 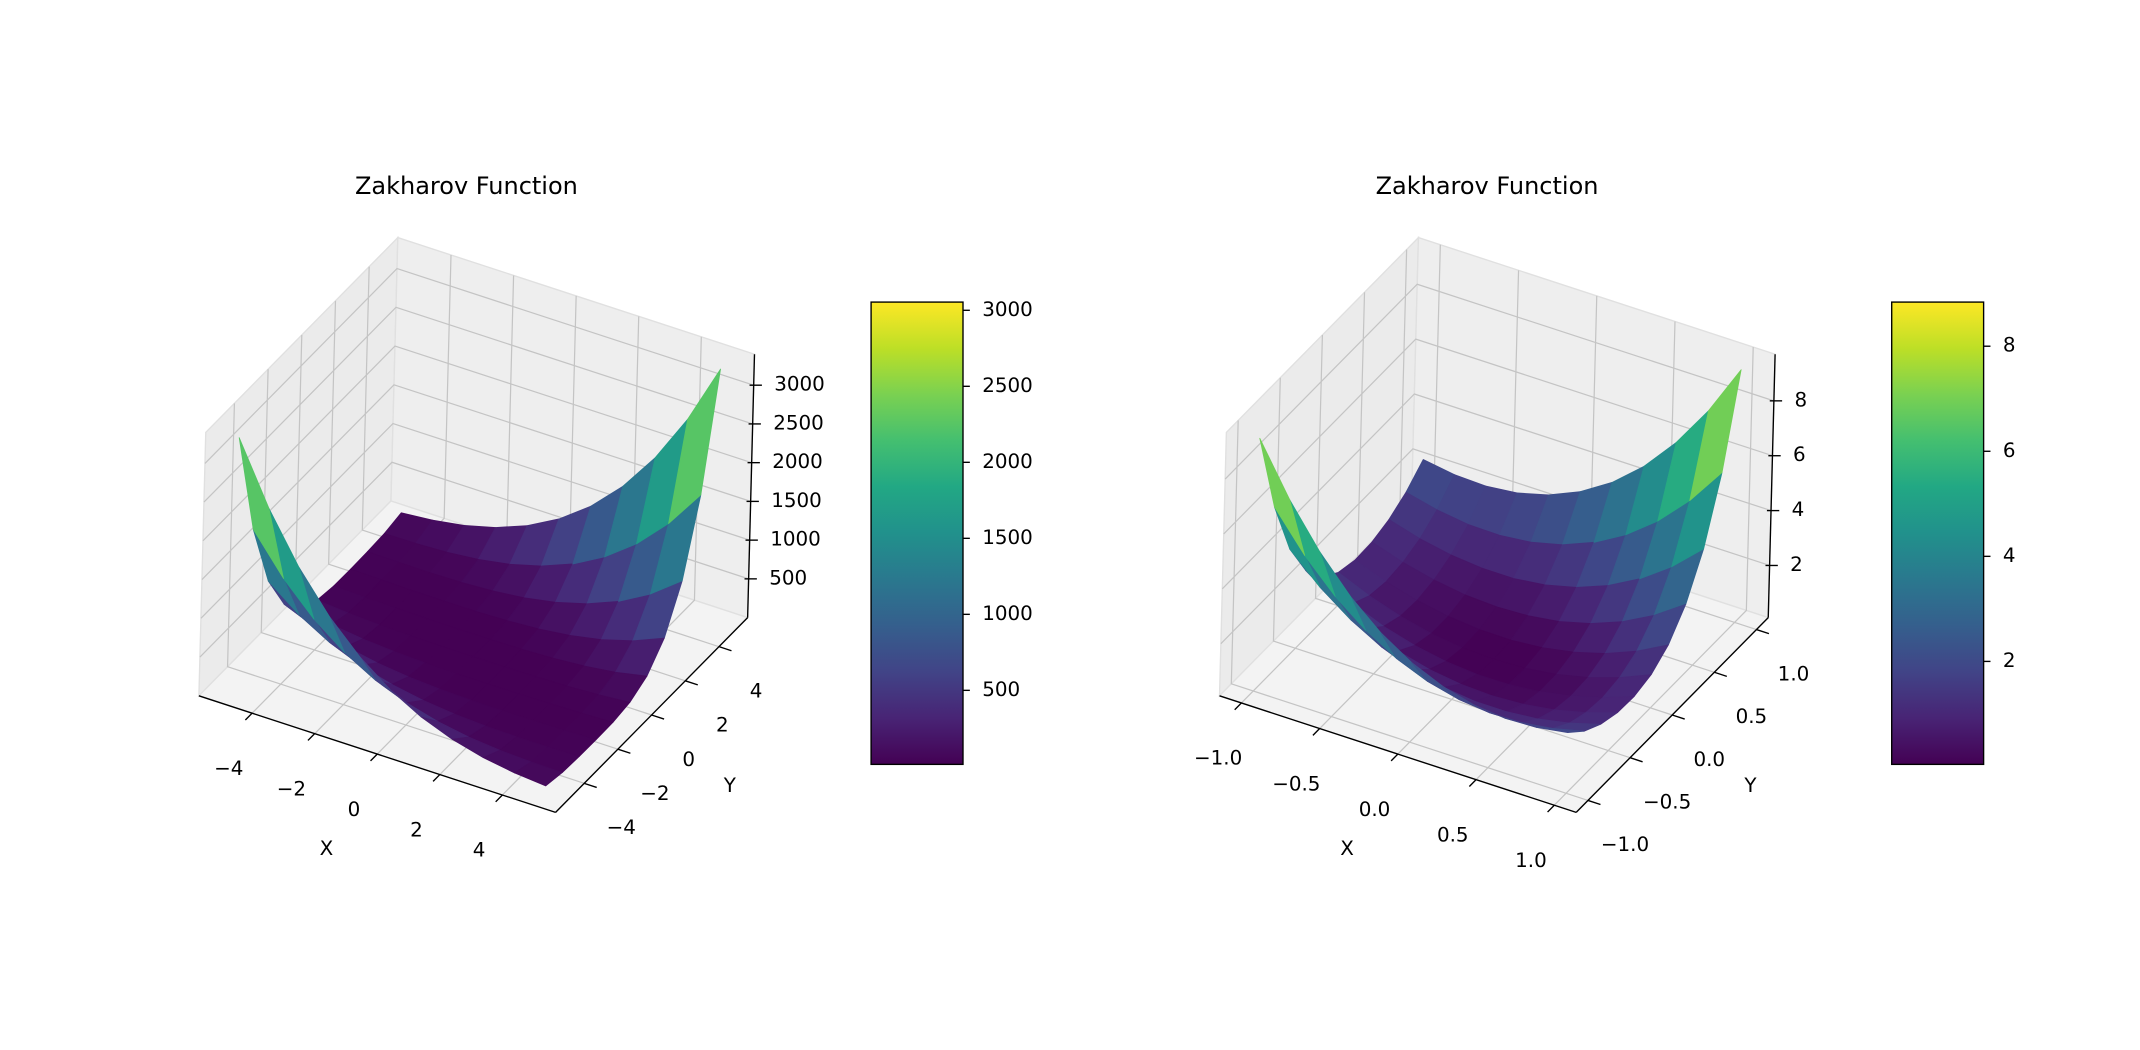 What do you see at coordinates (798, 422) in the screenshot?
I see `z-tick-label: 2500` at bounding box center [798, 422].